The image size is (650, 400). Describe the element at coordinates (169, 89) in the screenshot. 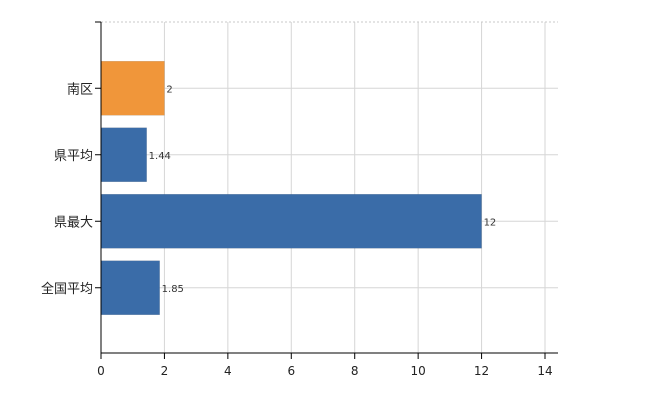

I see `data-label: 2` at that location.